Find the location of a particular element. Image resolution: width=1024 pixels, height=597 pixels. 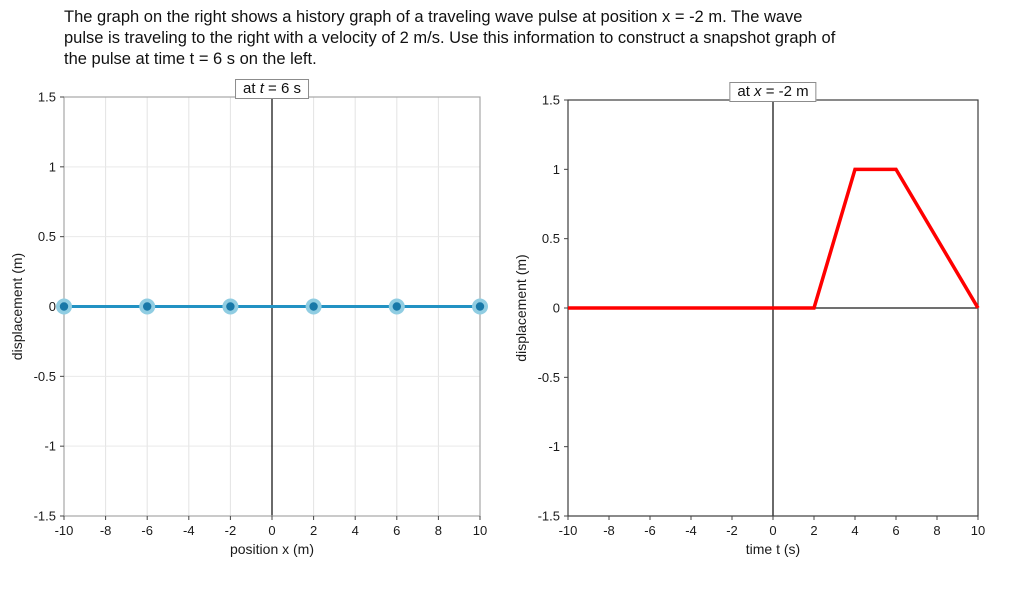

title-text: = -2 m is located at coordinates (785, 91).